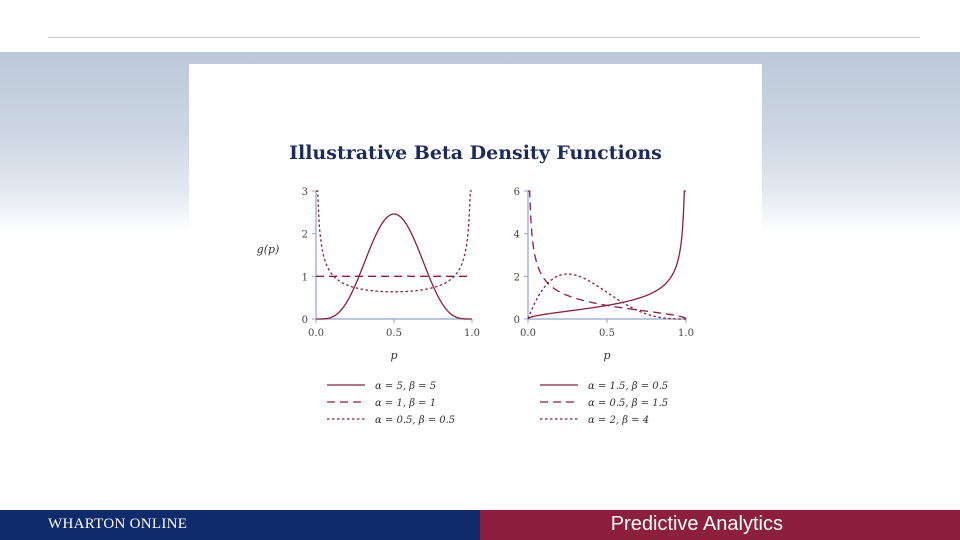 Image resolution: width=960 pixels, height=540 pixels. Describe the element at coordinates (305, 235) in the screenshot. I see `chart-1-y-tick-label: 2` at that location.